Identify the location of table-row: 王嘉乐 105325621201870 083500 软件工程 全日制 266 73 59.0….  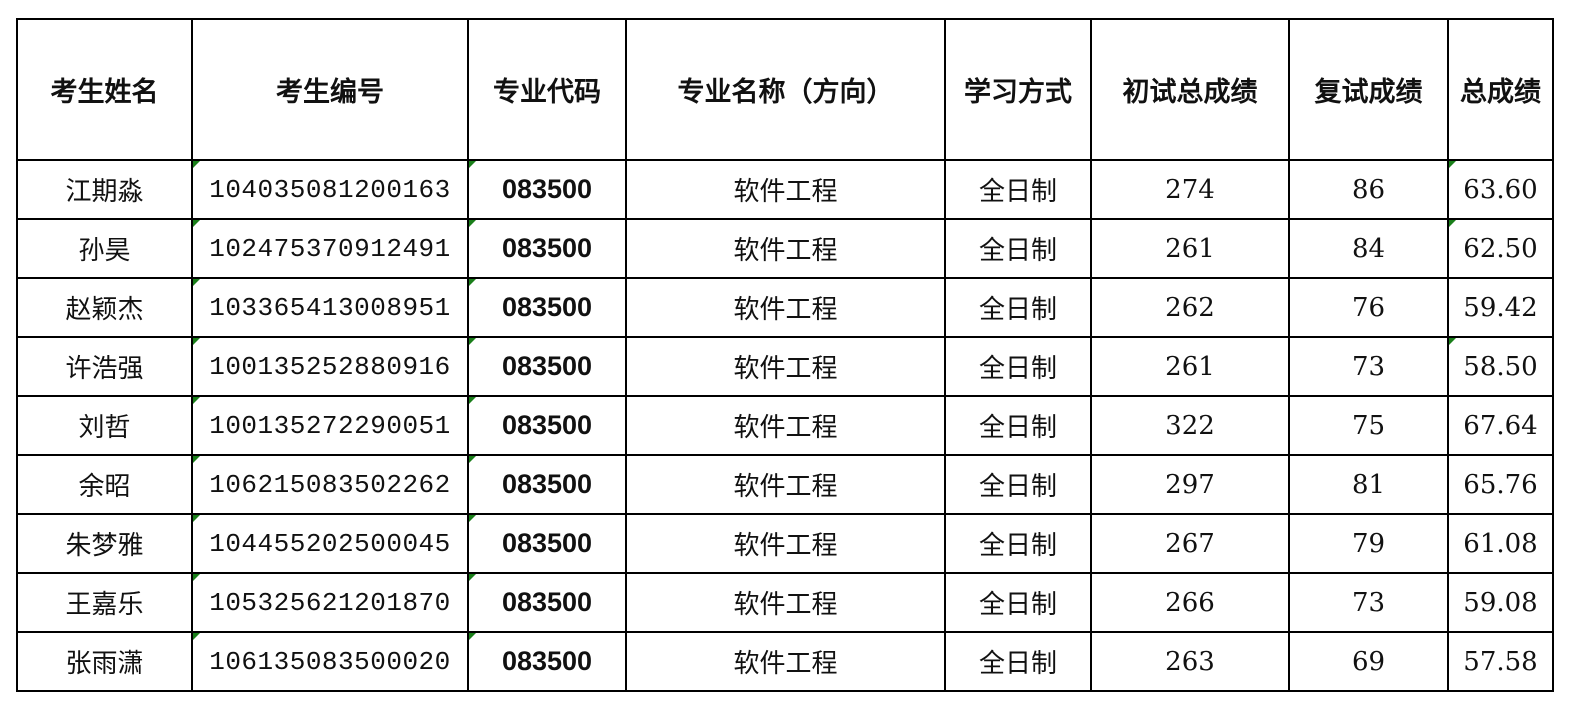
(785, 602).